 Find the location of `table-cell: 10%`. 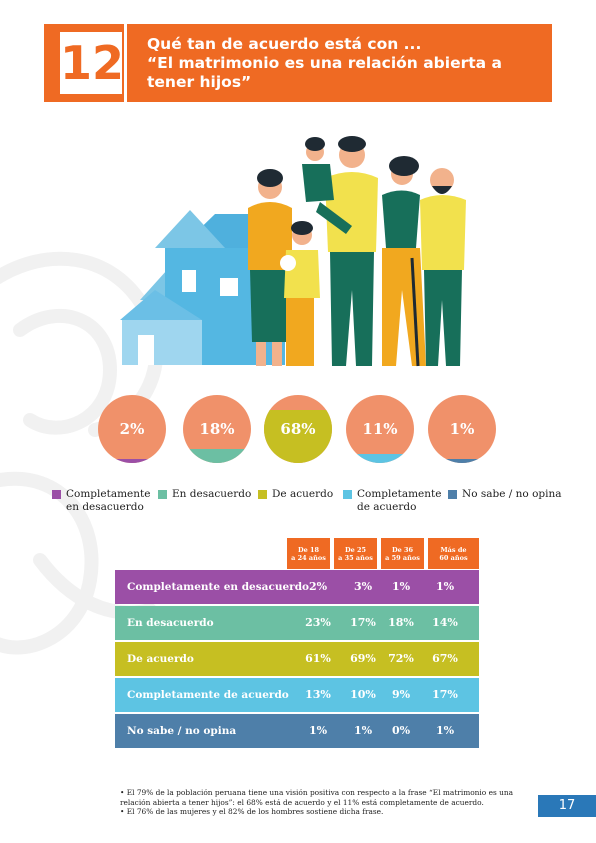

table-cell: 10% is located at coordinates (363, 694).